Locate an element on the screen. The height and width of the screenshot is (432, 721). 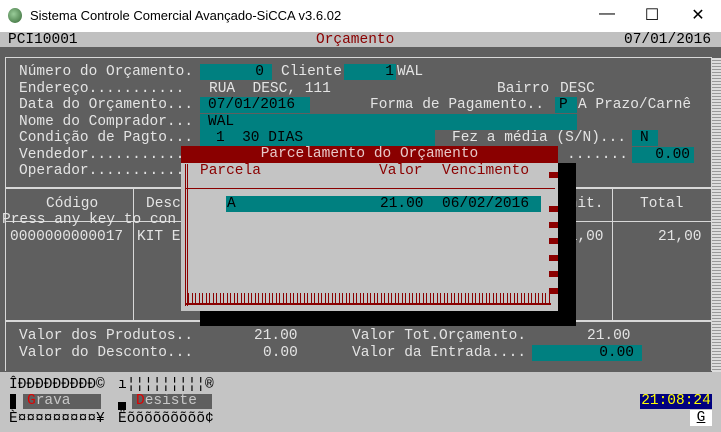
col-descricao: Desc is located at coordinates (163, 204).